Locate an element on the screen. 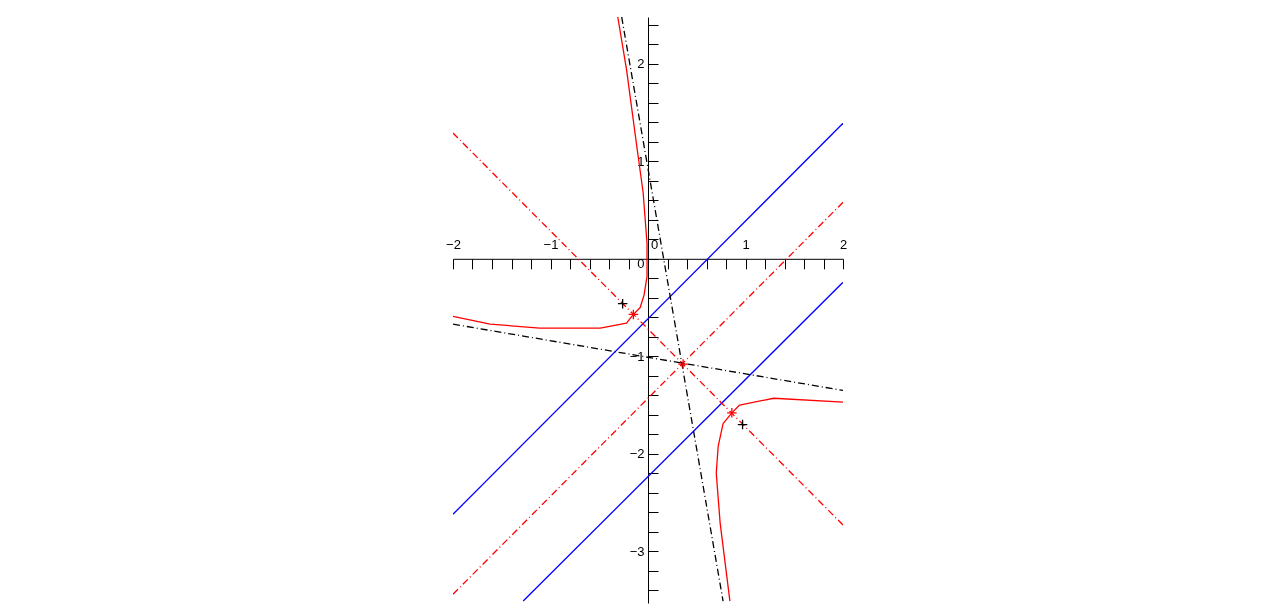 Image resolution: width=1288 pixels, height=612 pixels. x-tick-label: 0 is located at coordinates (654, 245).